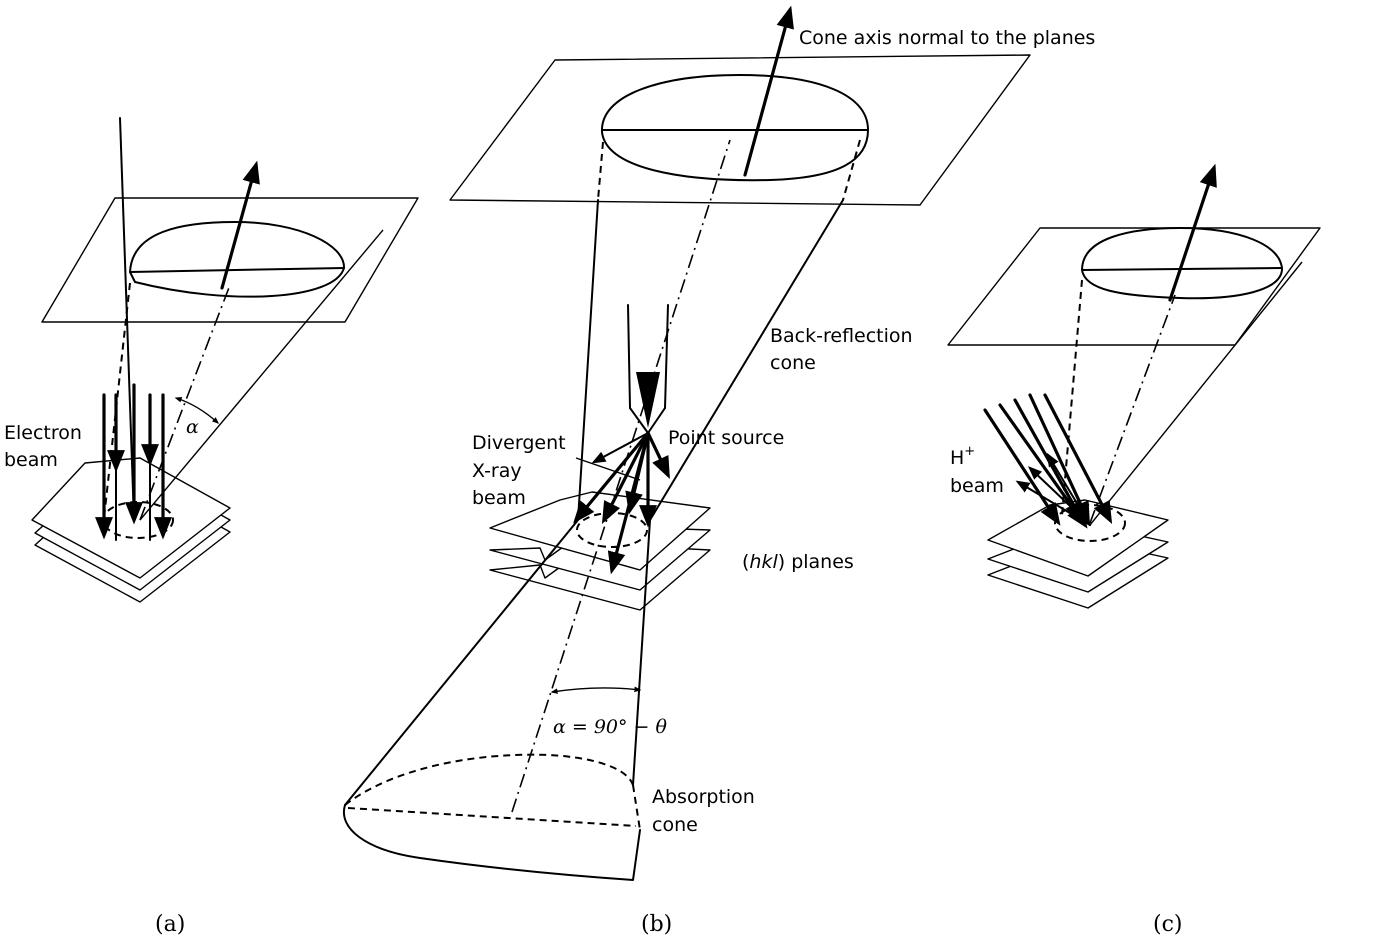 The width and height of the screenshot is (1374, 939). I want to click on panel-b-back-reflection-label-1: Back-reflection, so click(841, 336).